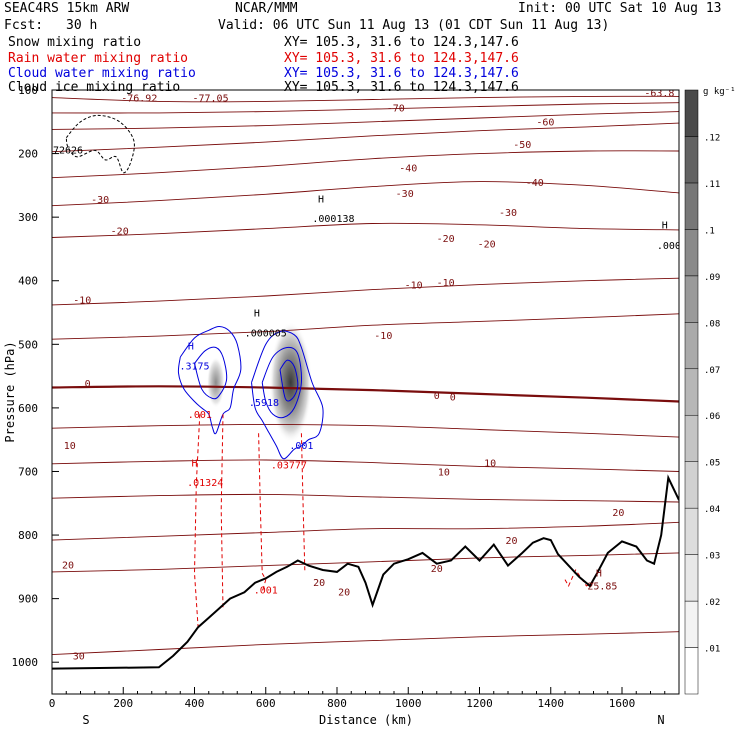 Image resolution: width=740 pixels, height=740 pixels. What do you see at coordinates (545, 123) in the screenshot?
I see `contour-label: -60` at bounding box center [545, 123].